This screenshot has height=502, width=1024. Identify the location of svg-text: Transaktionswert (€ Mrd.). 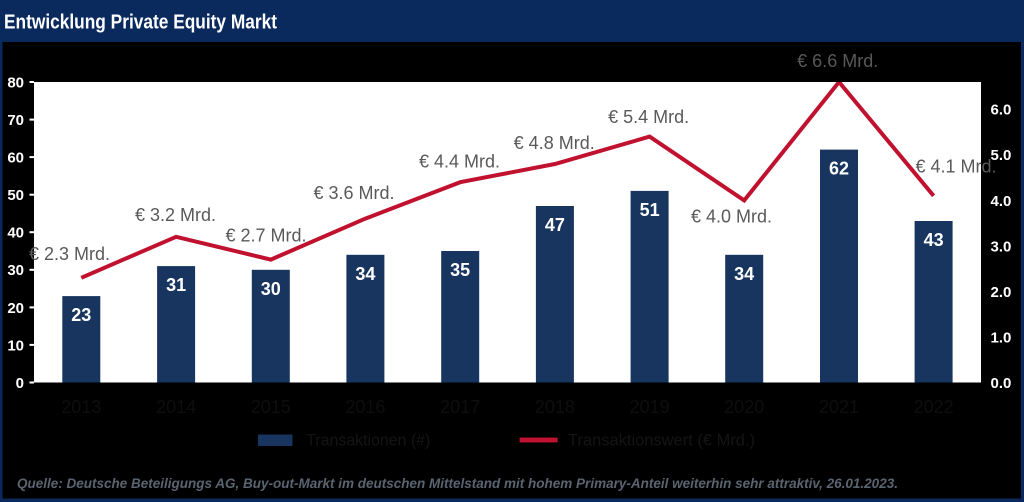
(661, 440).